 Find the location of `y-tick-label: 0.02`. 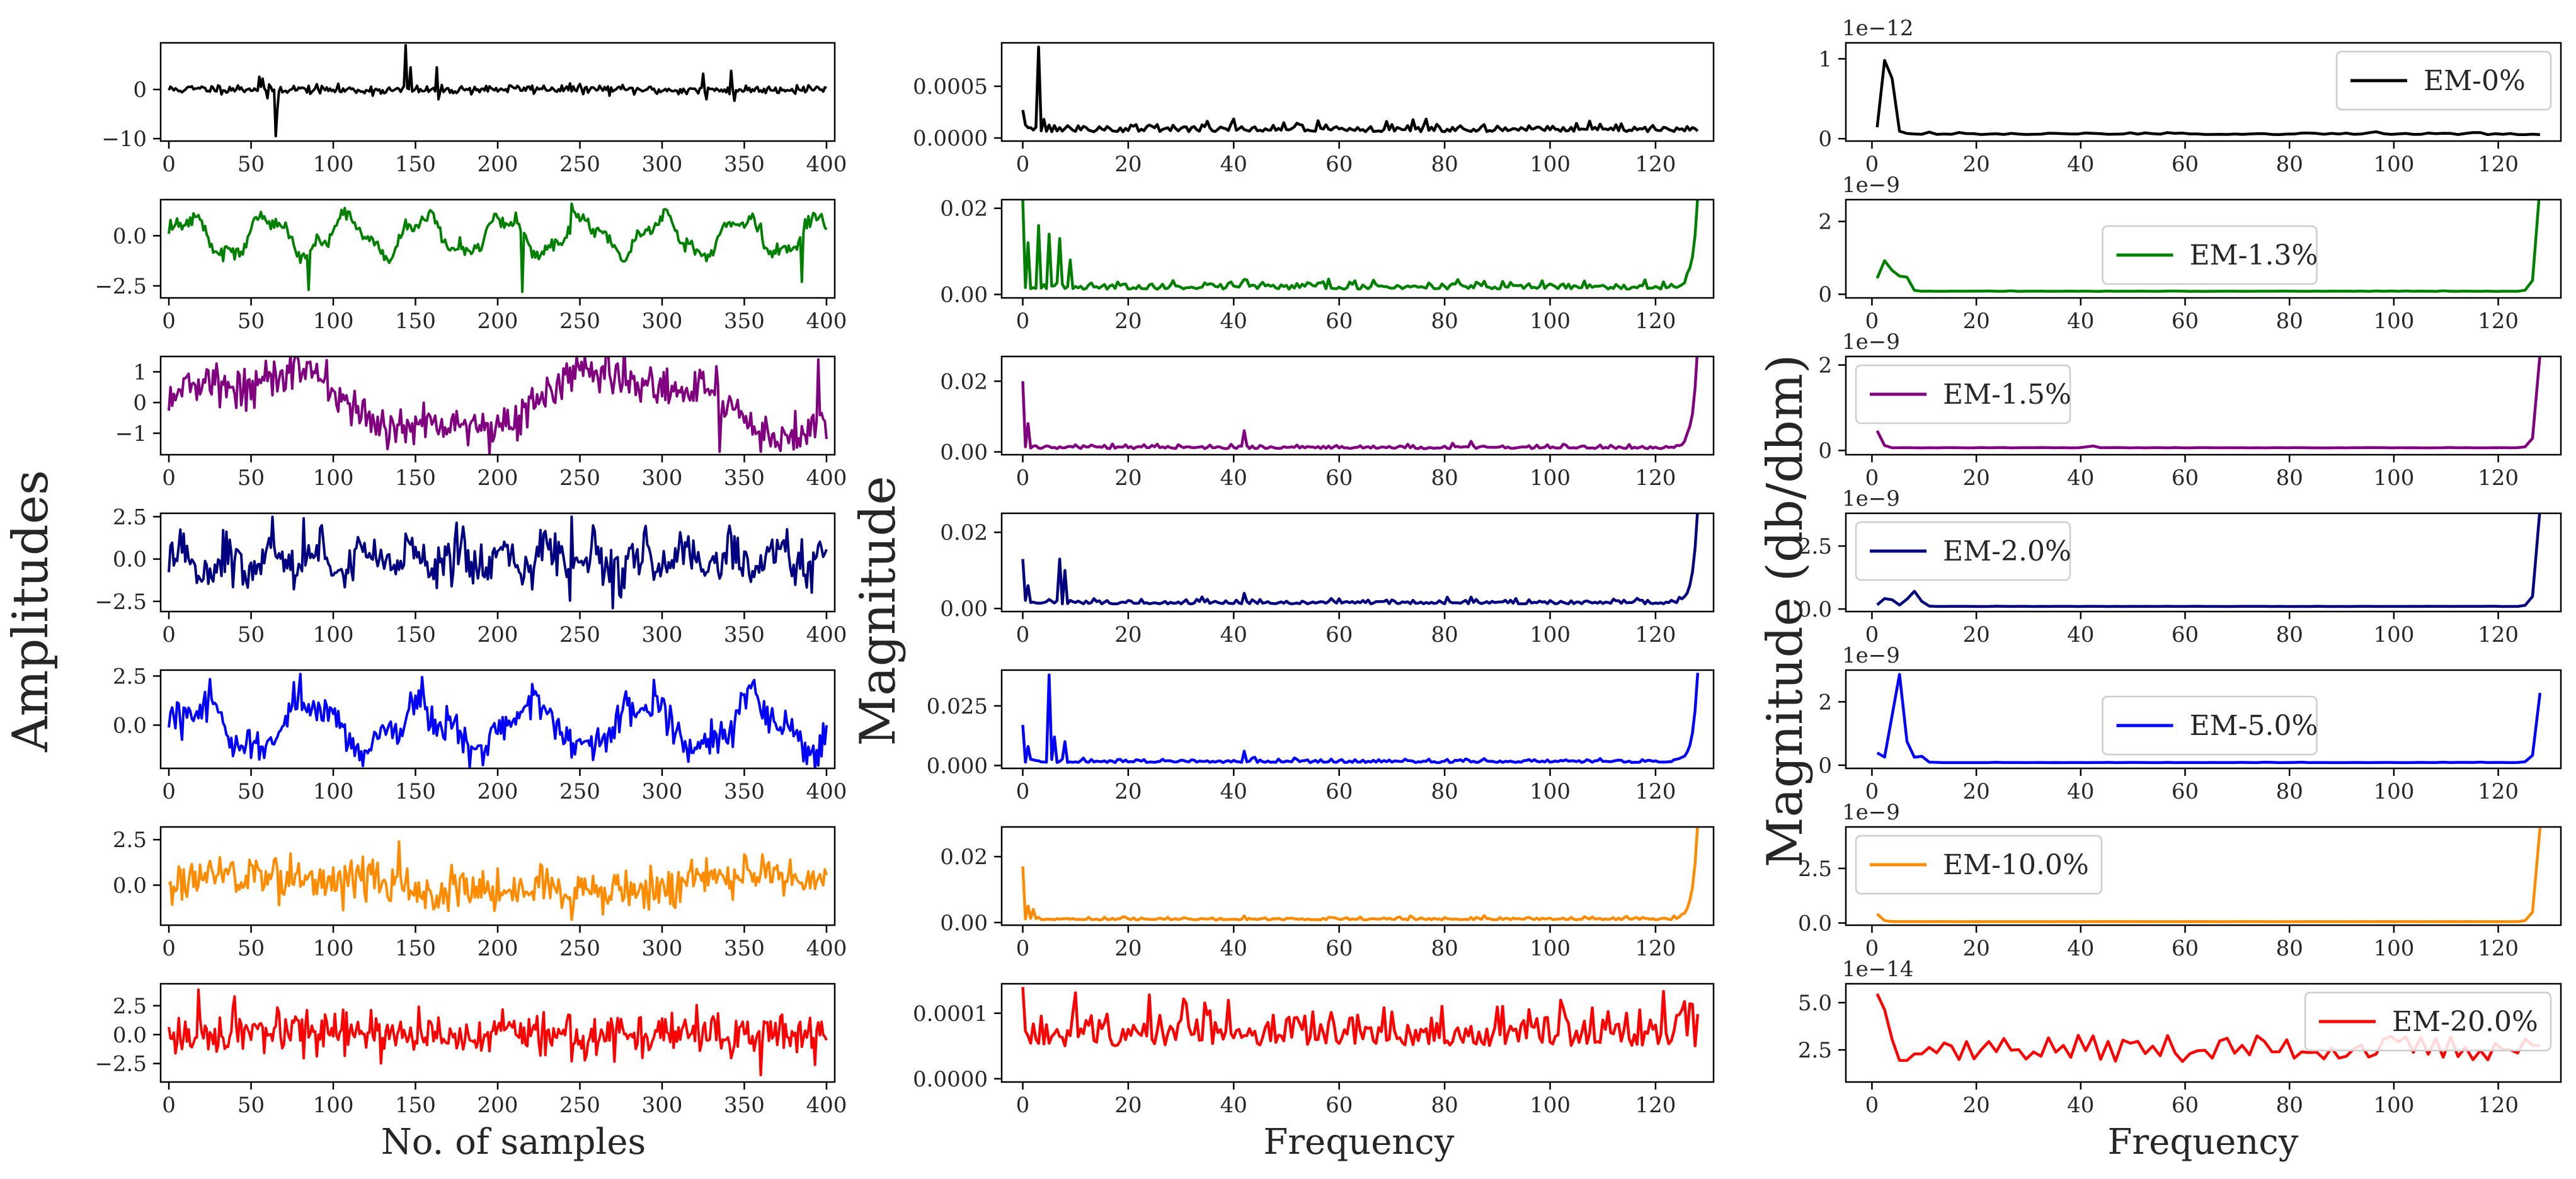

y-tick-label: 0.02 is located at coordinates (964, 857).